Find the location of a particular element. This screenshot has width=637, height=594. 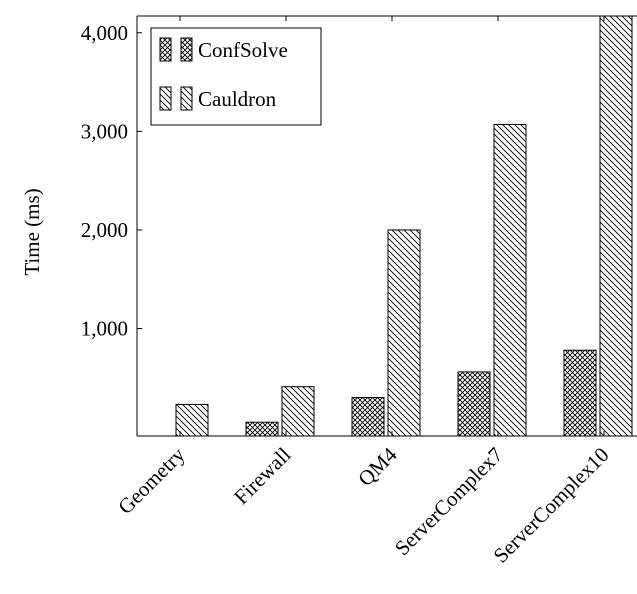

x-tick-label: Geometry is located at coordinates (151, 480).